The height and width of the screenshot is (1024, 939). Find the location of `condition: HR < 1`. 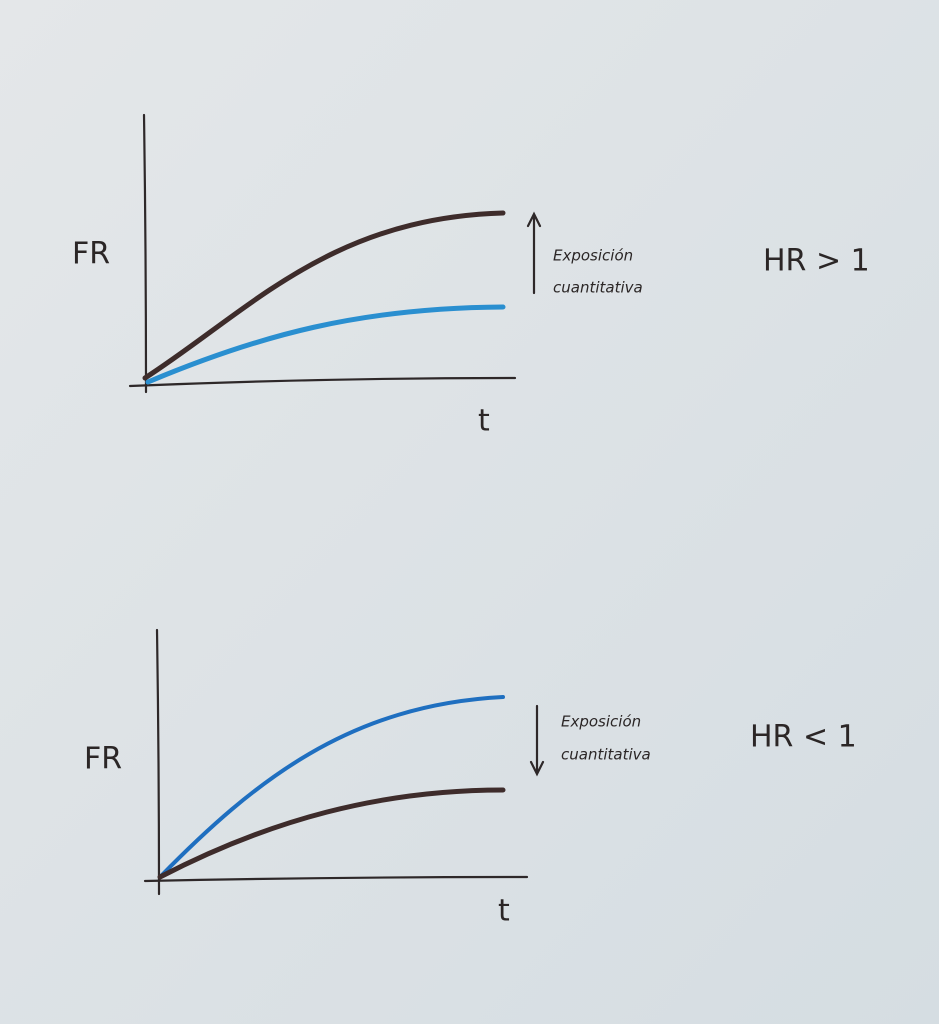

condition: HR < 1 is located at coordinates (803, 737).